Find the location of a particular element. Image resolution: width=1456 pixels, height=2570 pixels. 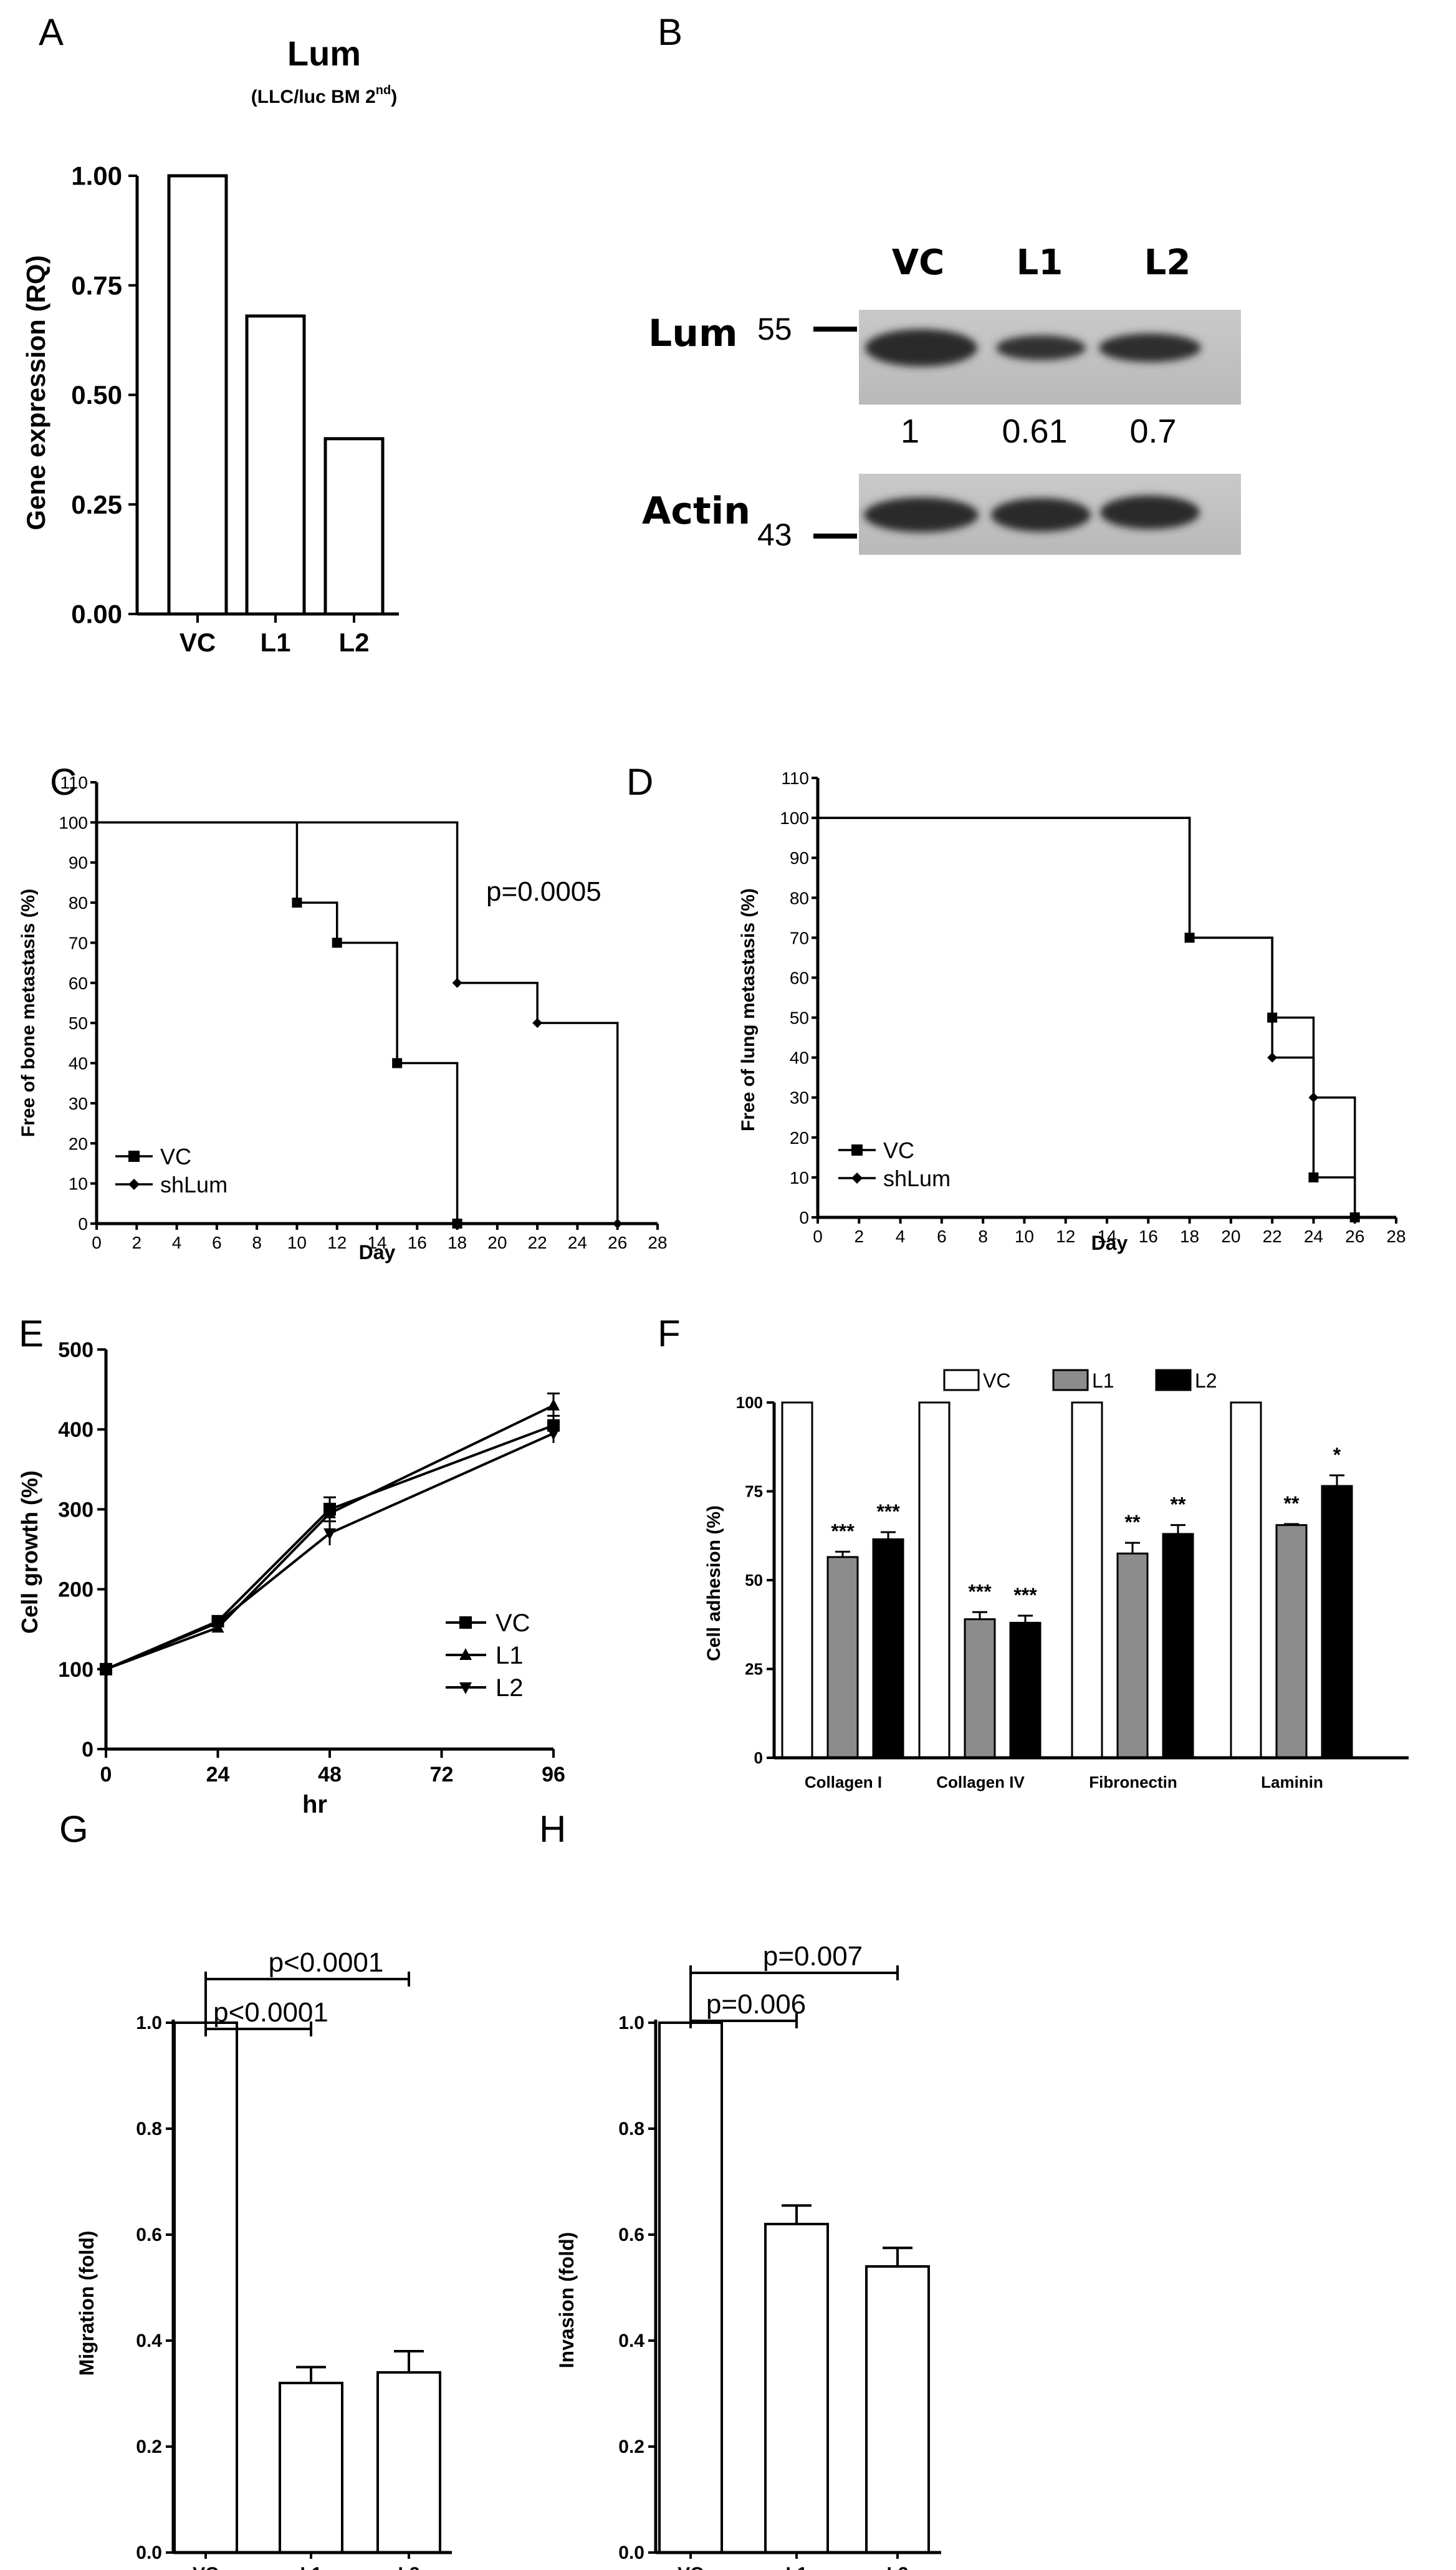

bar-vc-collagen-i is located at coordinates (797, 1580).